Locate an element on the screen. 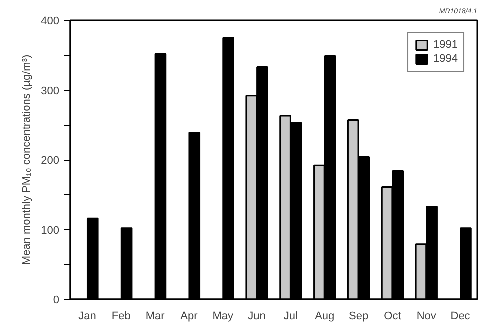  y-tick-label: 100 is located at coordinates (50, 230).